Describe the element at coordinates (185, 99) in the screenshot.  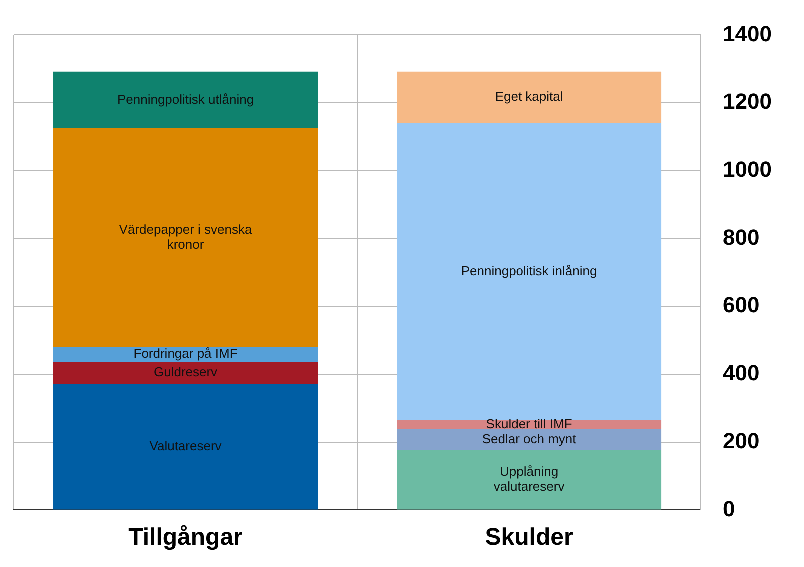
I see `series-label: Penningpolitisk utlåning` at that location.